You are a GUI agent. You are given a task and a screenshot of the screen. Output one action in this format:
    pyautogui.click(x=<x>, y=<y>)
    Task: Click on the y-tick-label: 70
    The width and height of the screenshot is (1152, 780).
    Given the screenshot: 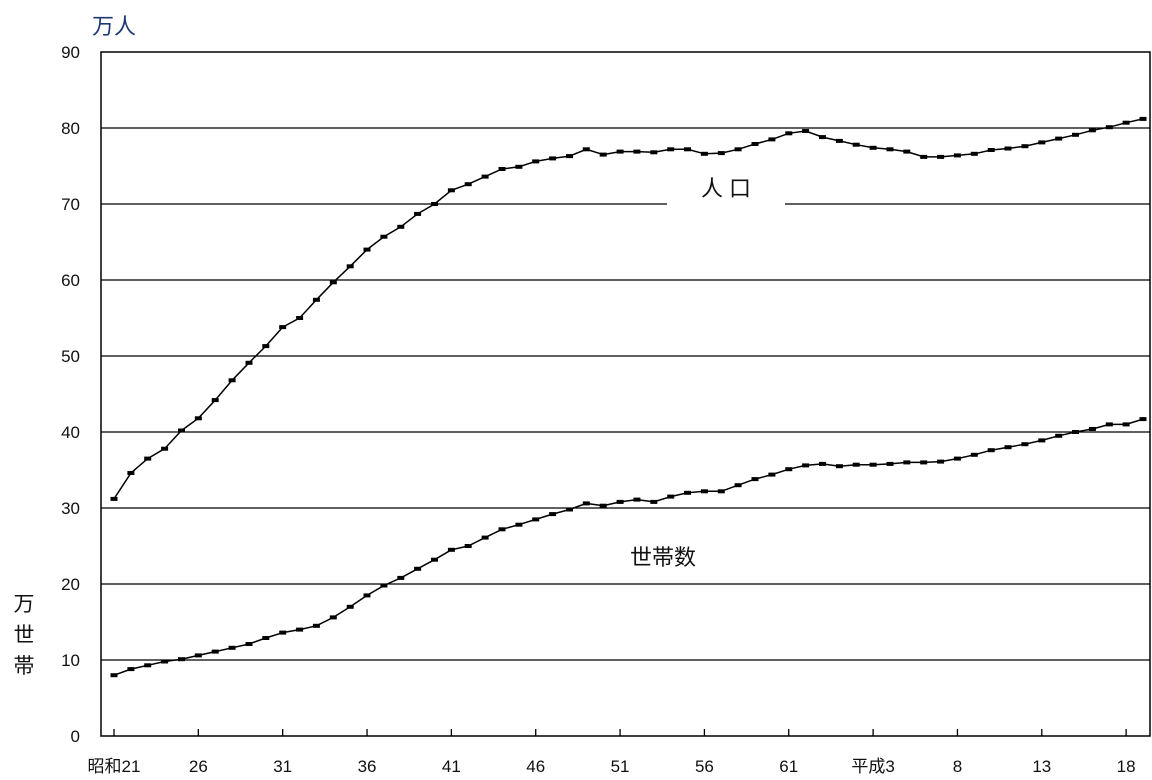 What is the action you would take?
    pyautogui.click(x=70, y=204)
    